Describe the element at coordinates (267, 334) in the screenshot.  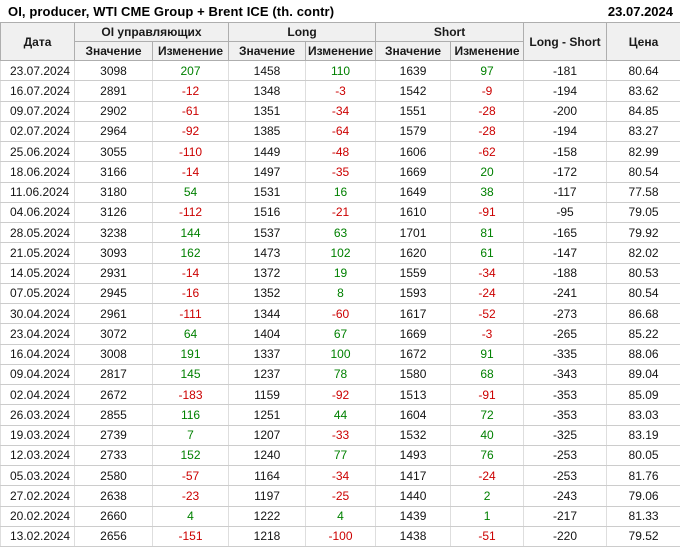
I see `cell-long-value: 1404` at that location.